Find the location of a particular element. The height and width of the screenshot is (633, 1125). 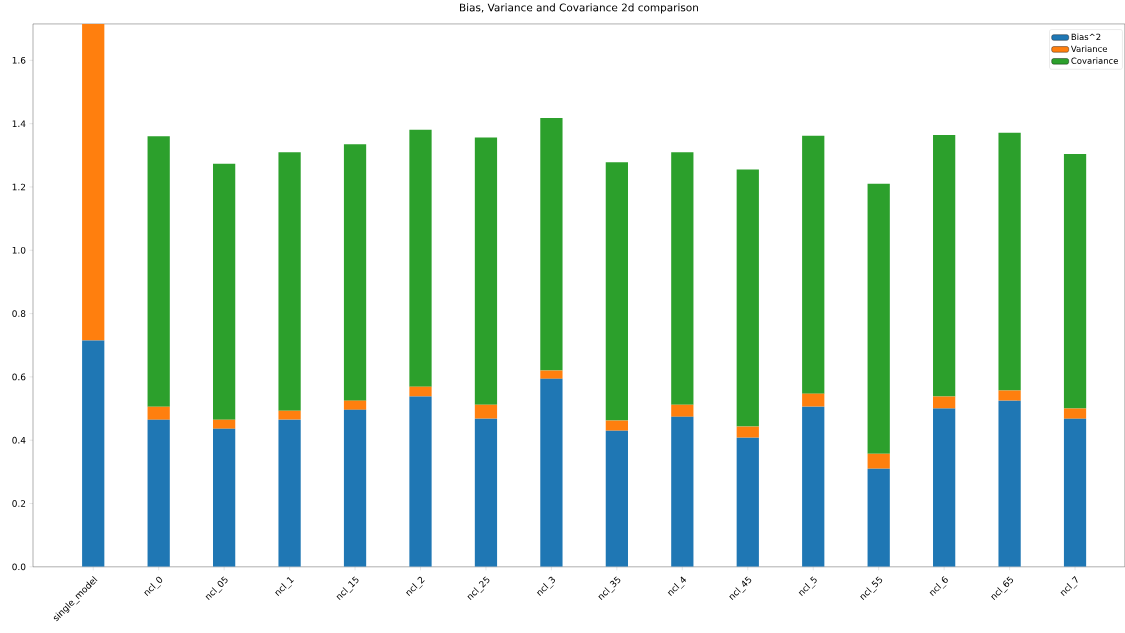

chart-title: Bias, Variance and Covariance 2d comparison is located at coordinates (579, 8).